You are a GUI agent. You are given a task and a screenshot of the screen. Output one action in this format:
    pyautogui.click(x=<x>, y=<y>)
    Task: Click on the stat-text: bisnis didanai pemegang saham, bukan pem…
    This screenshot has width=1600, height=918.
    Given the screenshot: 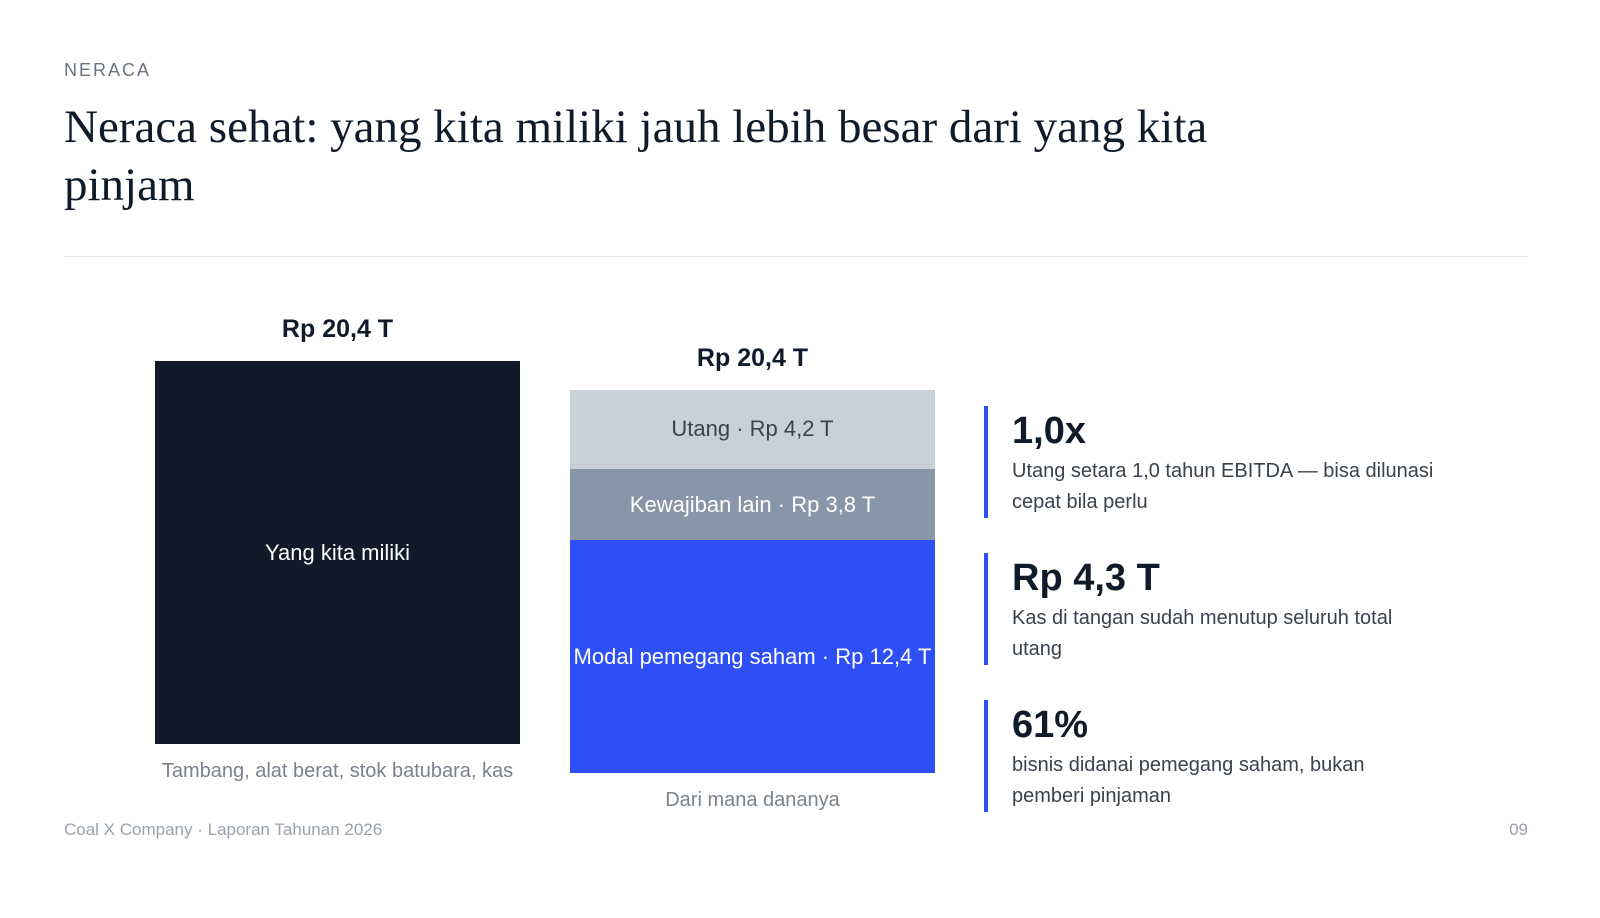 What is the action you would take?
    pyautogui.click(x=1188, y=780)
    